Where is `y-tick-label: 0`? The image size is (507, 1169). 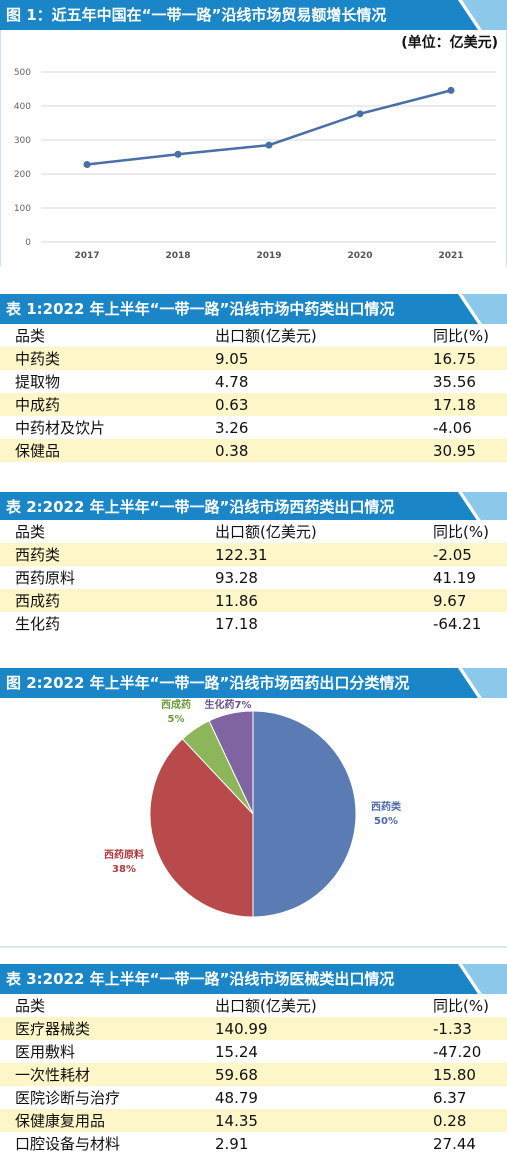 y-tick-label: 0 is located at coordinates (28, 243).